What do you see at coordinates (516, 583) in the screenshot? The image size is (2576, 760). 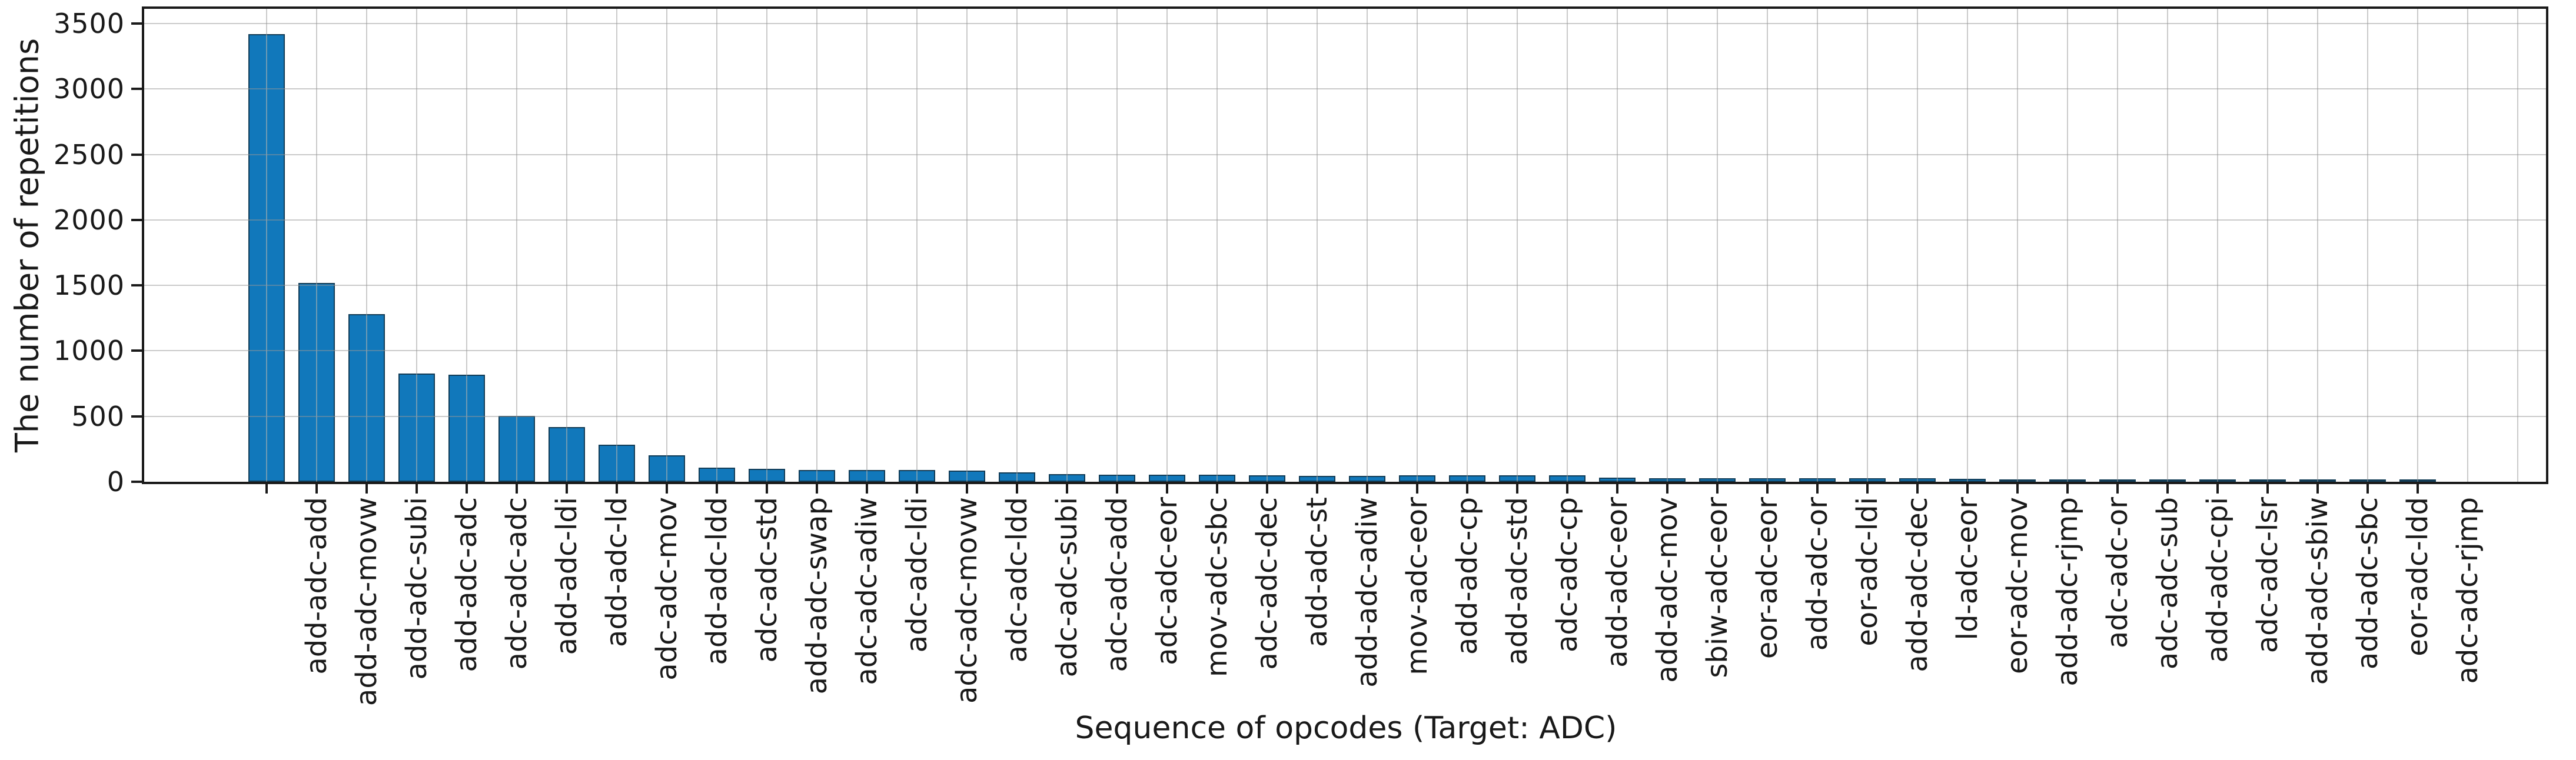 I see `x-tick-label: adc-adc-adc` at bounding box center [516, 583].